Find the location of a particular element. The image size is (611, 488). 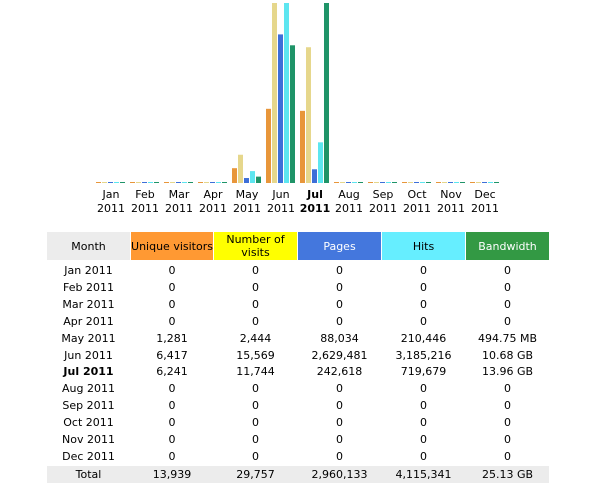

month-label: Dec 2011 is located at coordinates (485, 201).